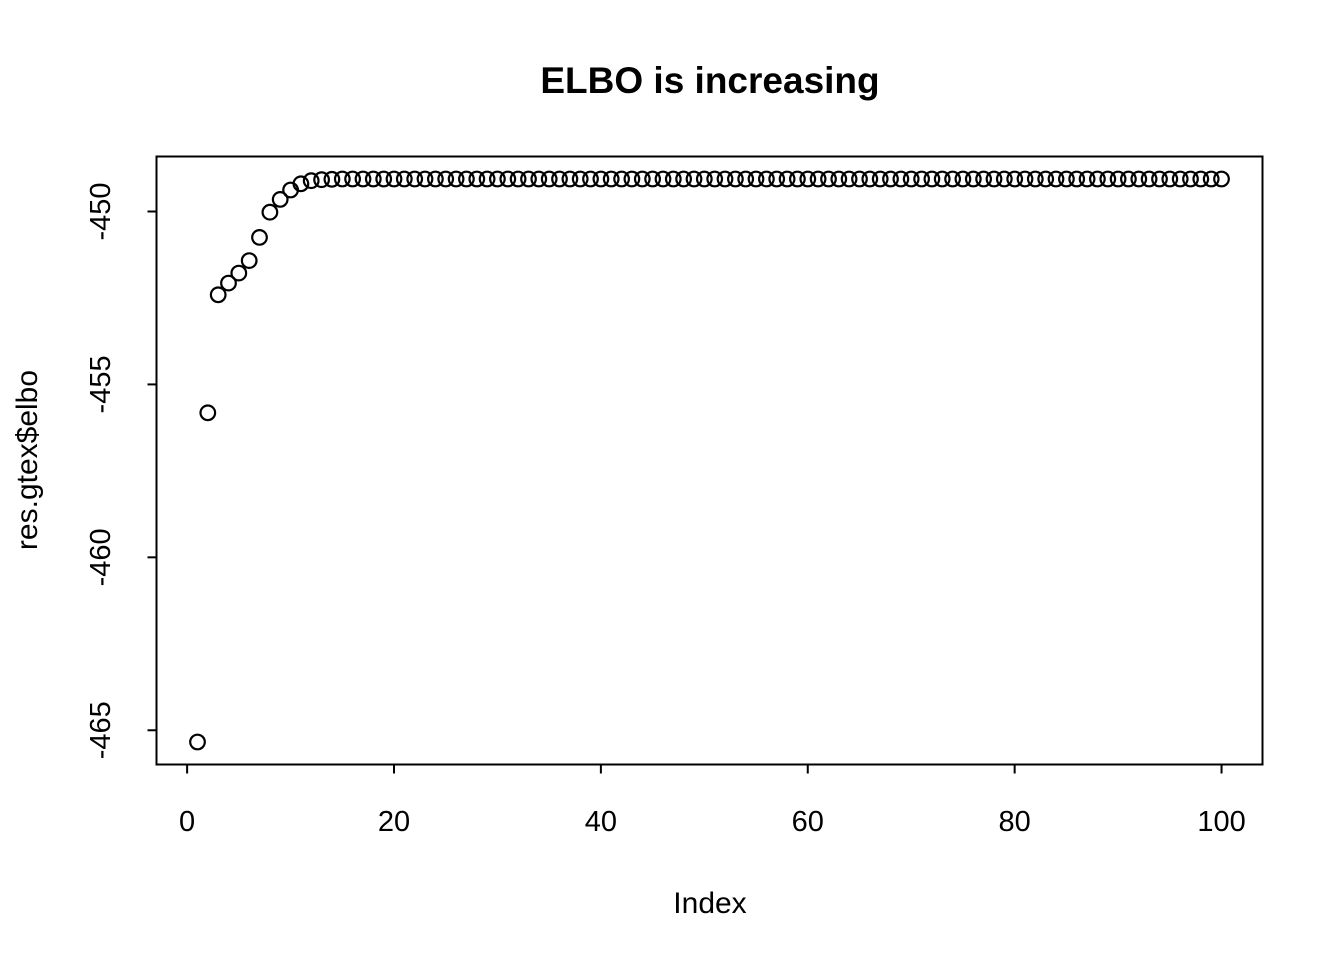 The height and width of the screenshot is (960, 1344). I want to click on y-tick-label: -465, so click(101, 730).